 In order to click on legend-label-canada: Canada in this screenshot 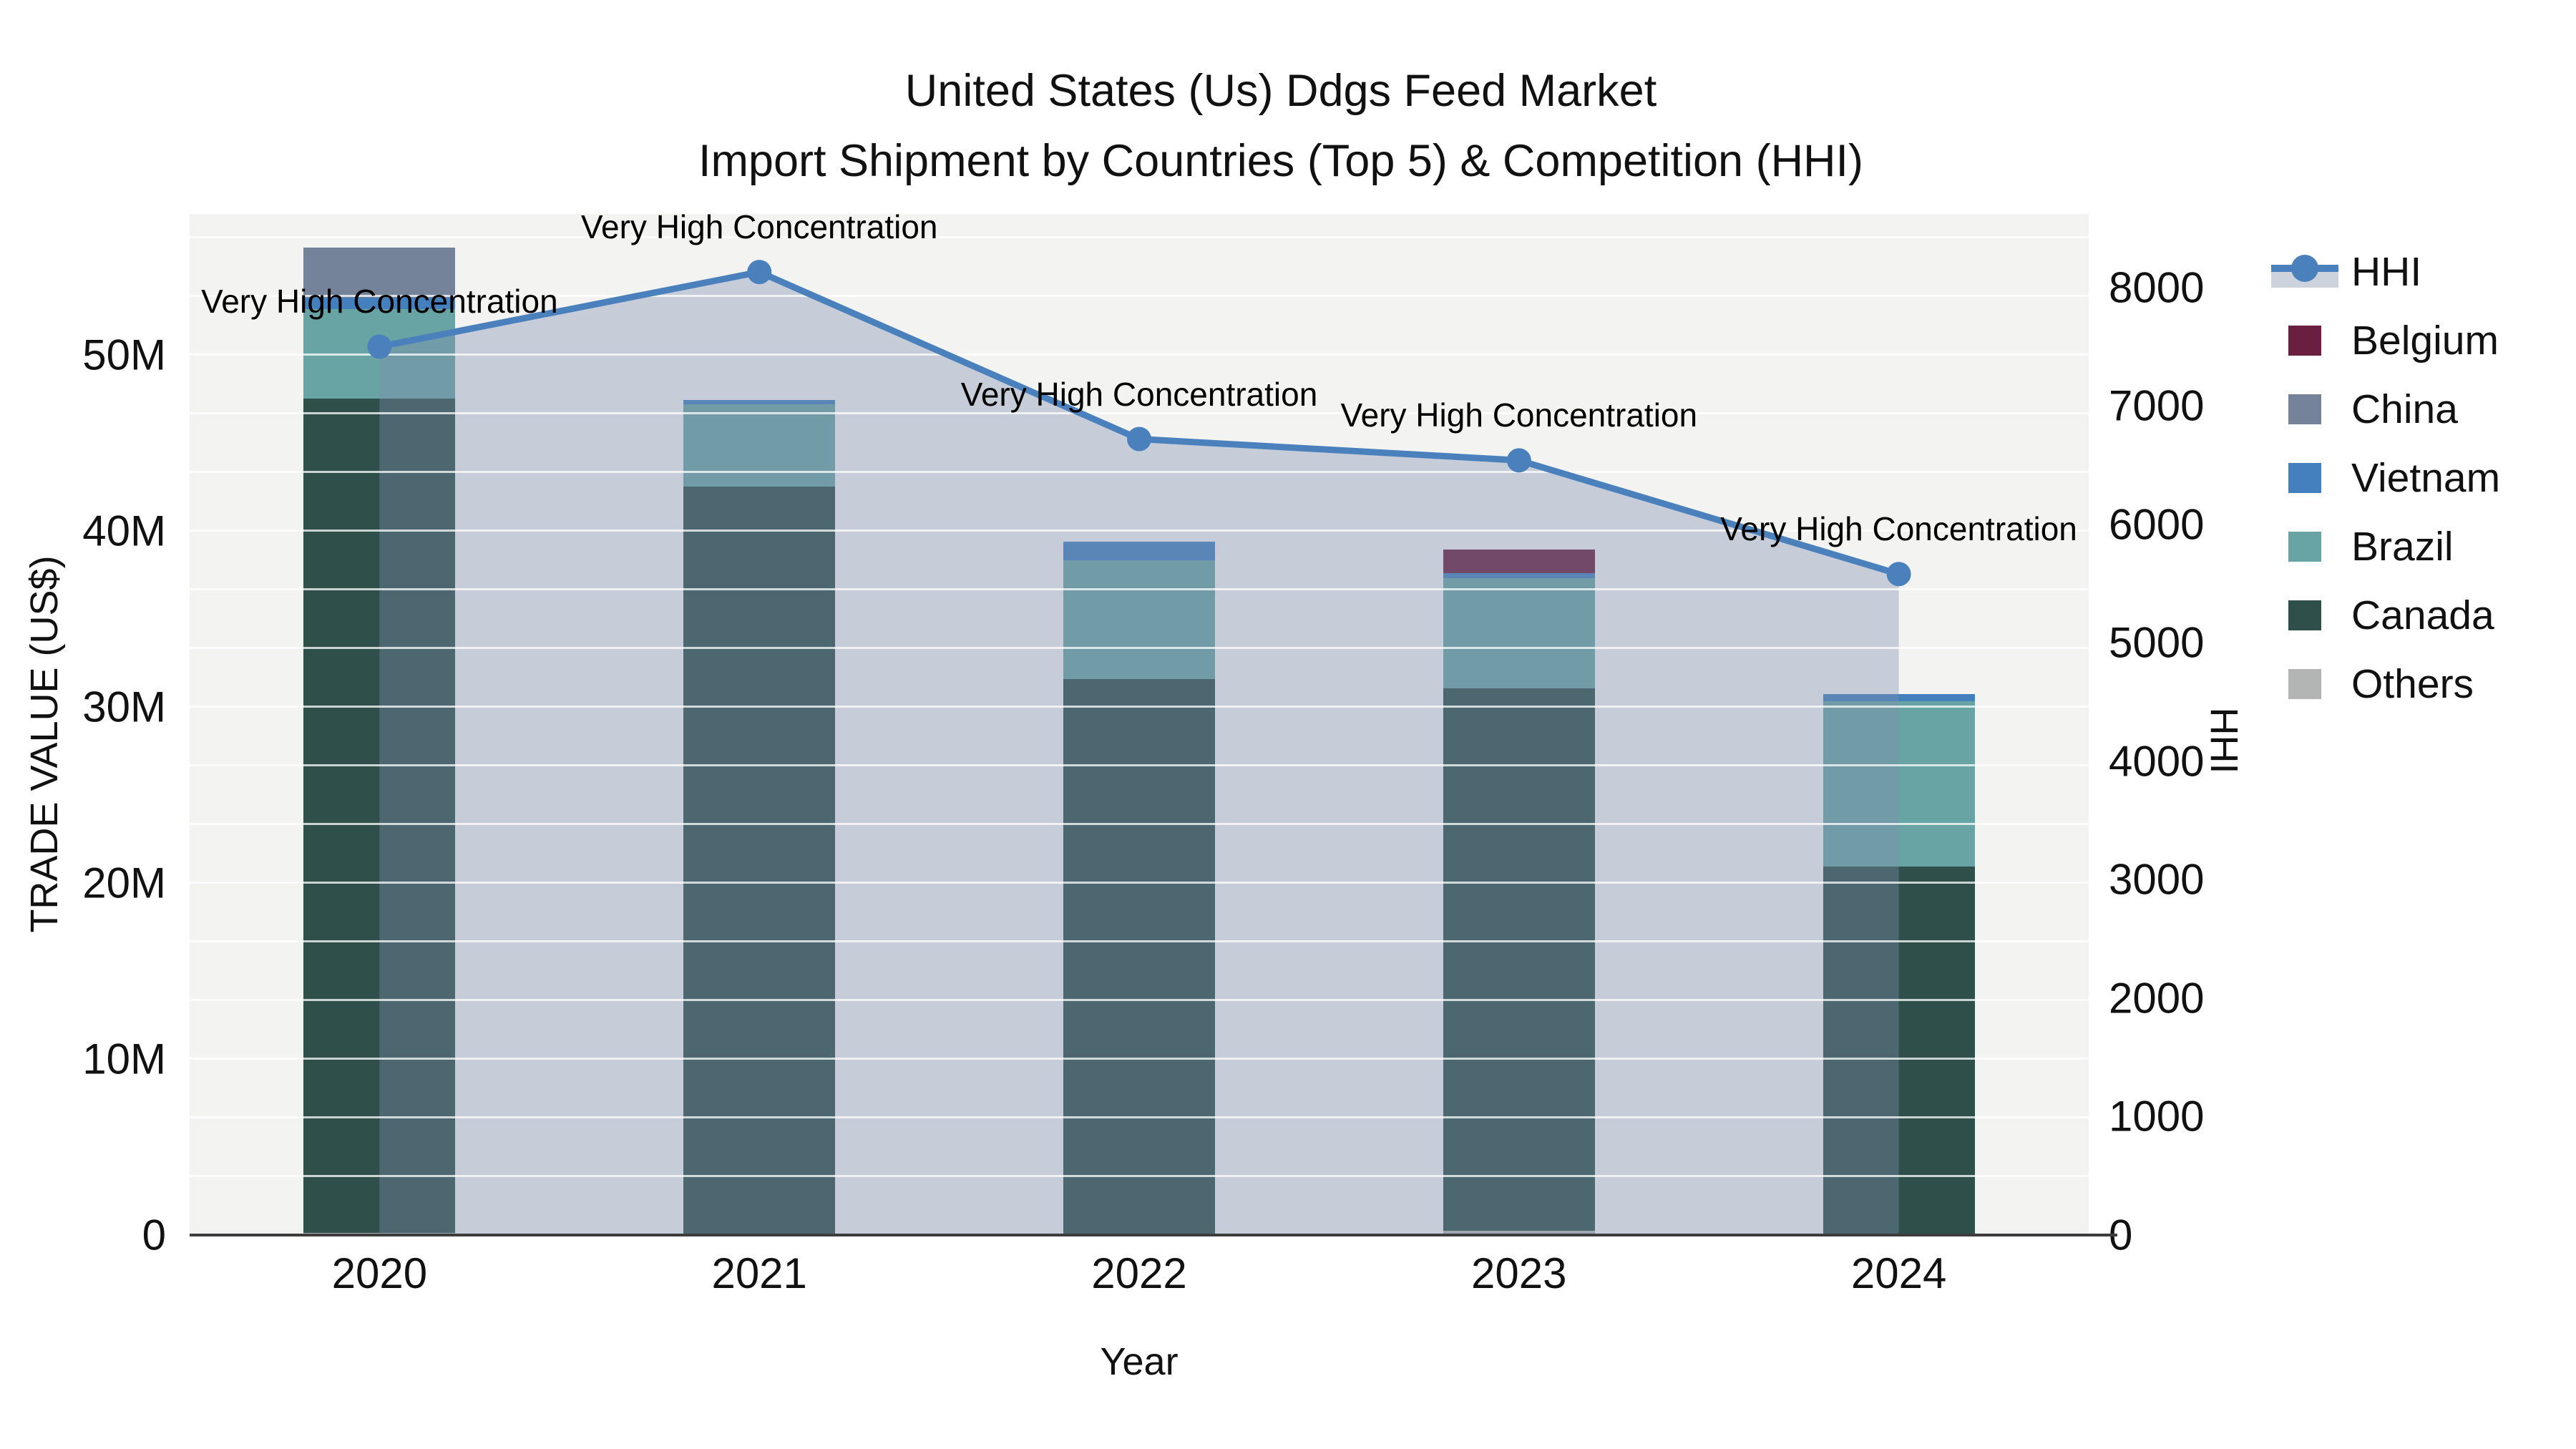, I will do `click(2422, 615)`.